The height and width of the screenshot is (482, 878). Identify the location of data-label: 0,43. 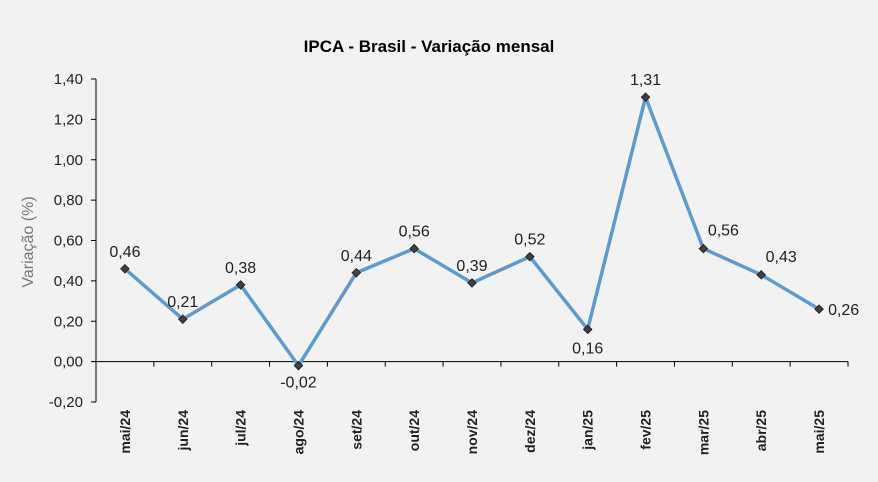
(781, 257).